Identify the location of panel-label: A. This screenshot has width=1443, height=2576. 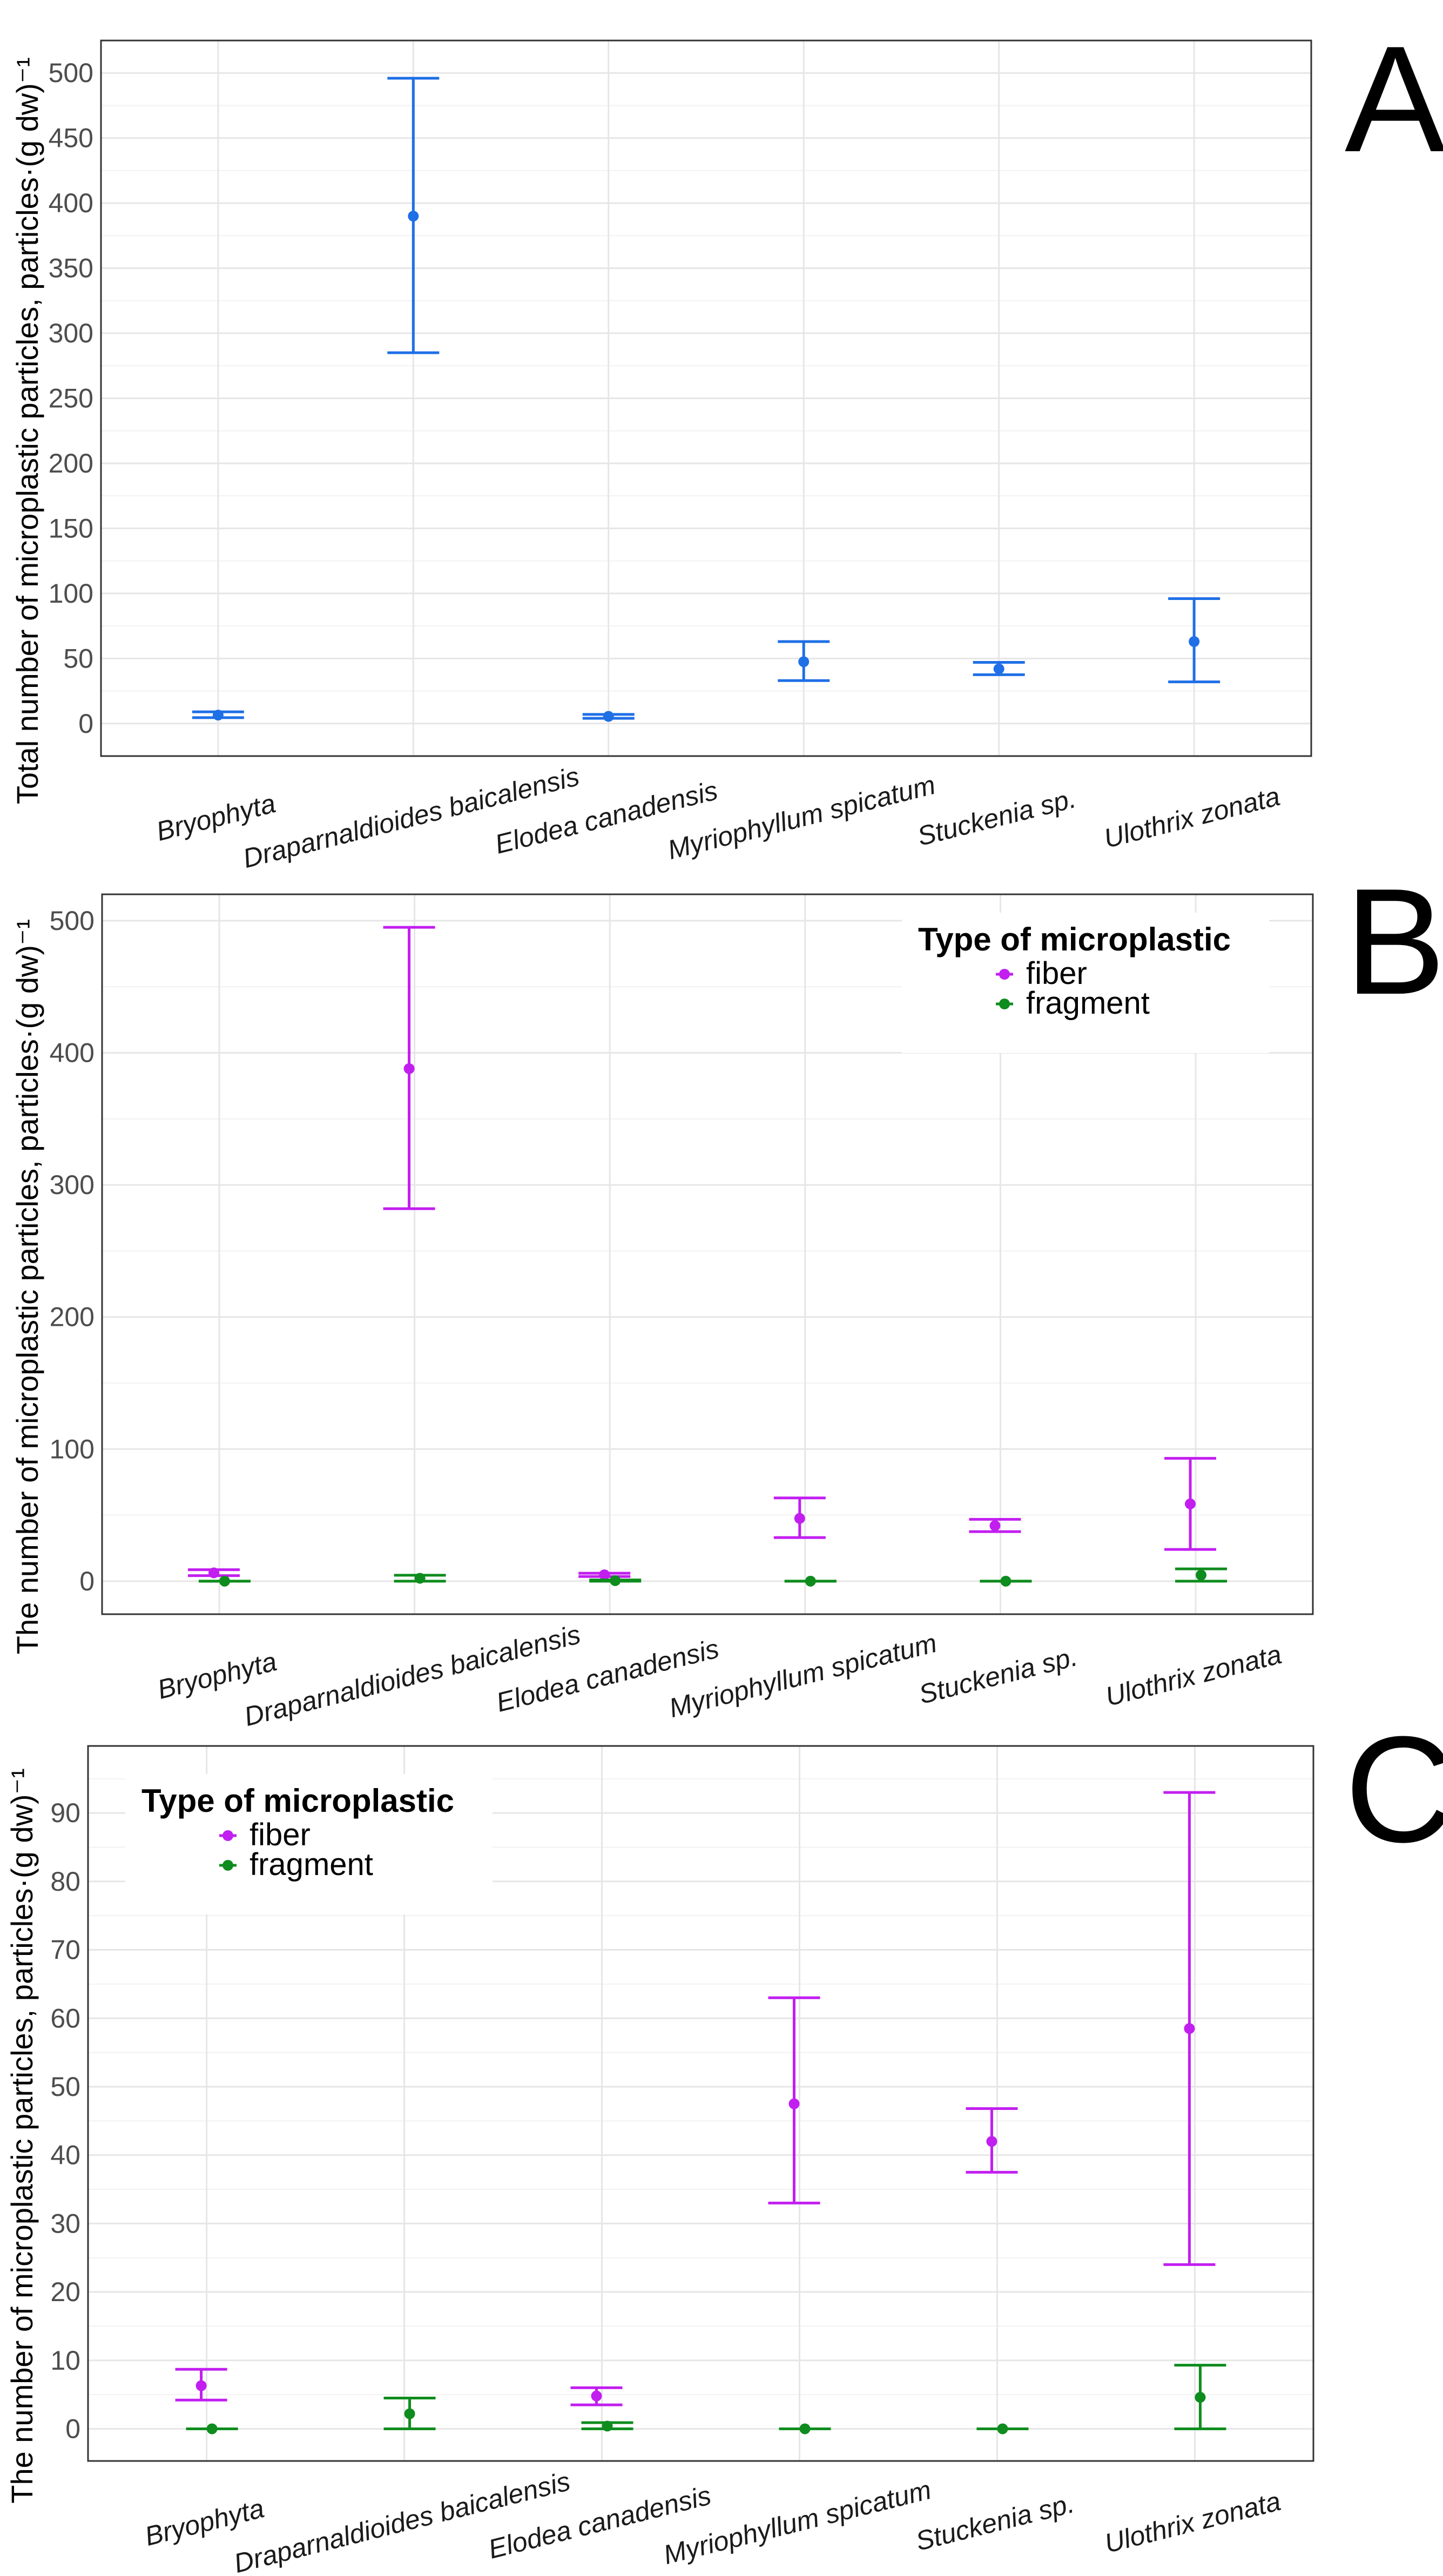
(1394, 99).